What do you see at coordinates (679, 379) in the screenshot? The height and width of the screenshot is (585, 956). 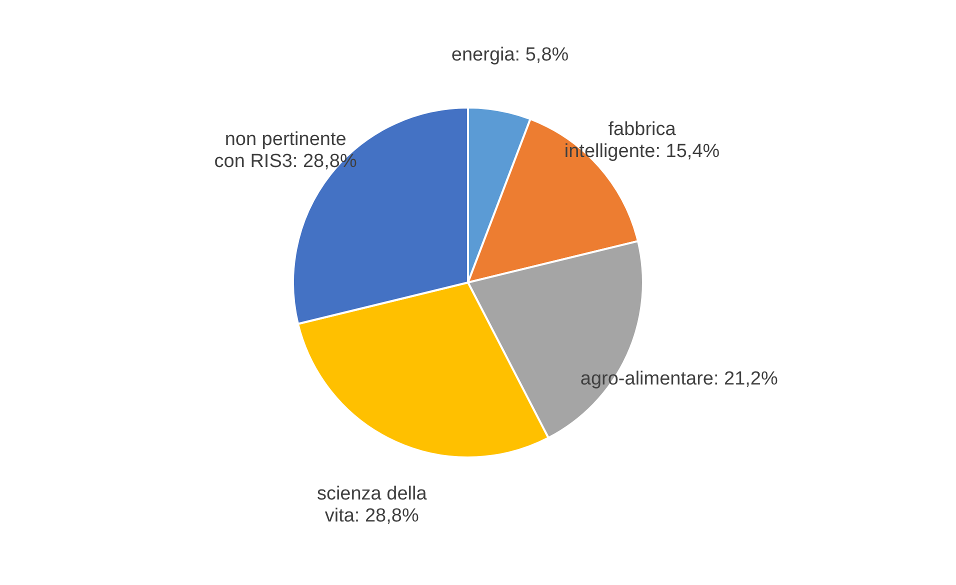 I see `slice-label: agro-alimentare: 21,2%` at bounding box center [679, 379].